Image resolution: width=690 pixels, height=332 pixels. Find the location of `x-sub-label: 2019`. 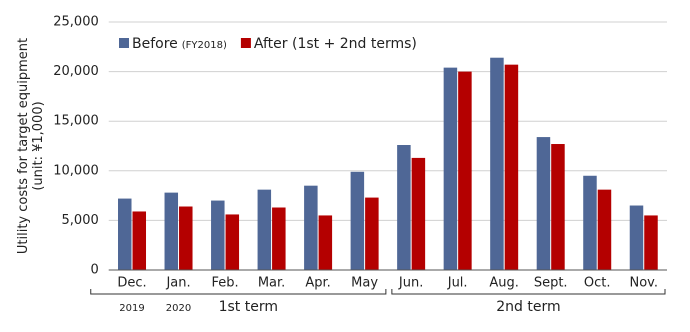

x-sub-label: 2019 is located at coordinates (131, 308).